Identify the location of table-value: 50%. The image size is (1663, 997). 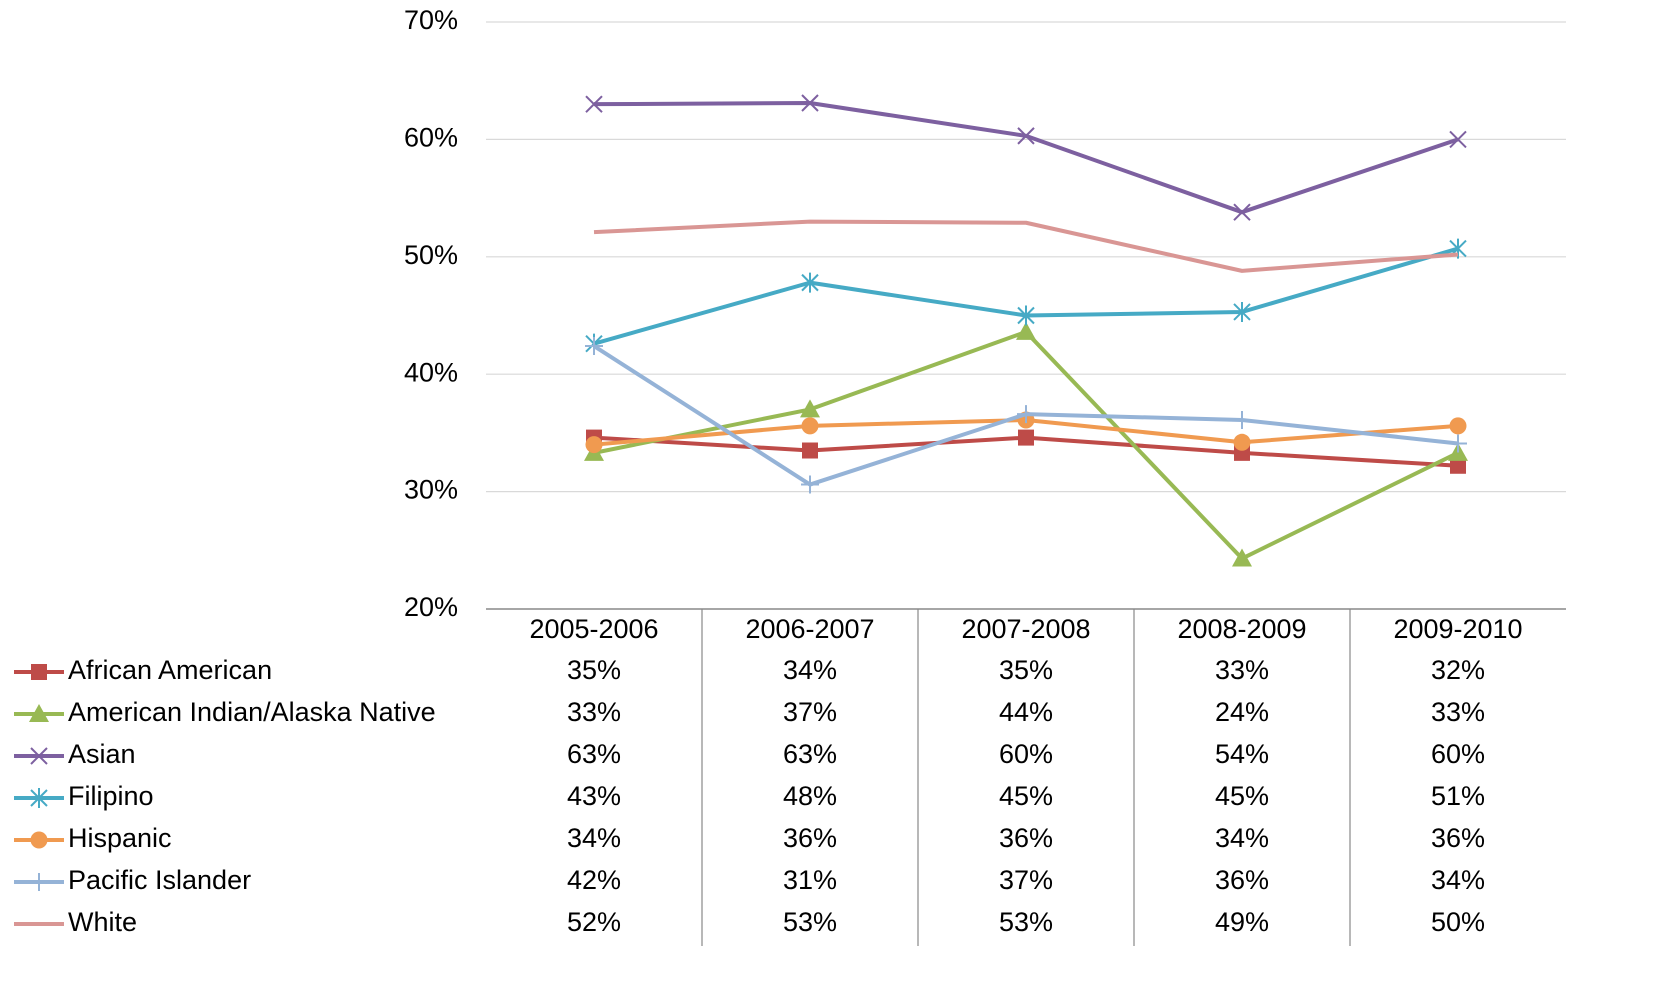
(1458, 922).